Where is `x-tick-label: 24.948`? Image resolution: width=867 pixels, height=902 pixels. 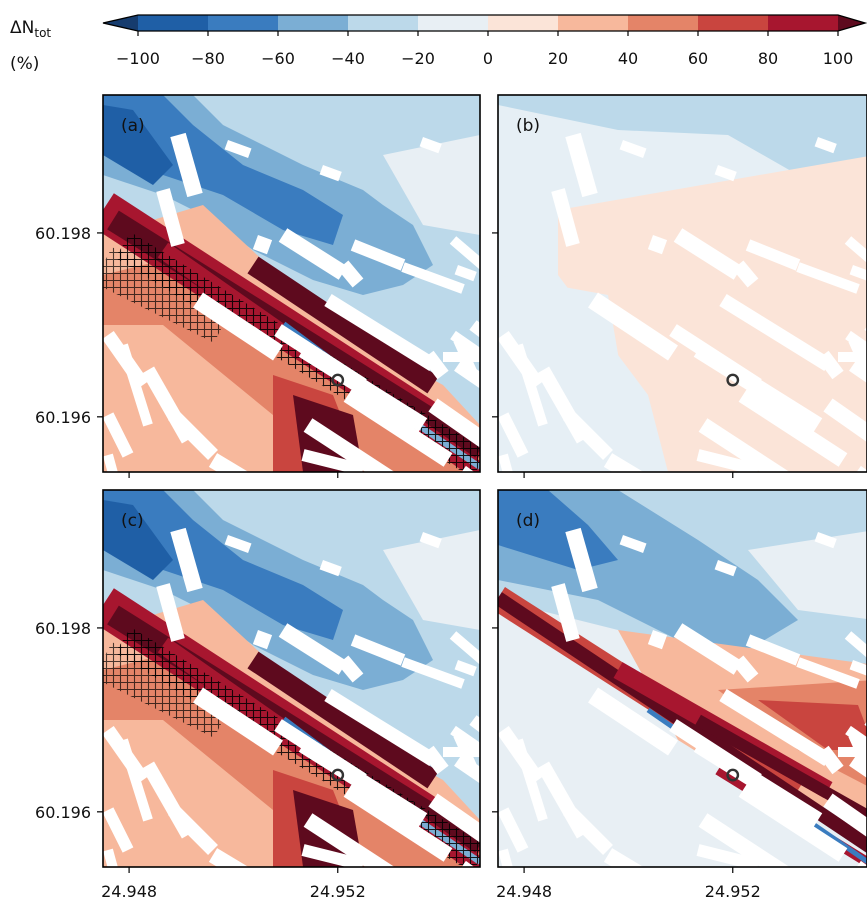
x-tick-label: 24.948 is located at coordinates (524, 891).